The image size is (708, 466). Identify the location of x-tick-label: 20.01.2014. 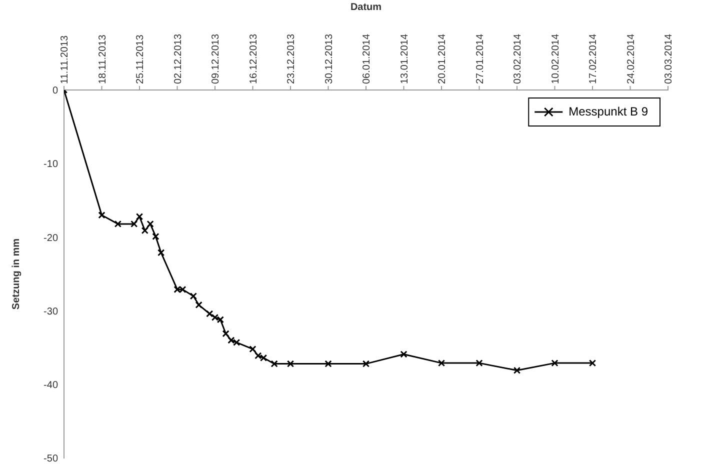
(442, 59).